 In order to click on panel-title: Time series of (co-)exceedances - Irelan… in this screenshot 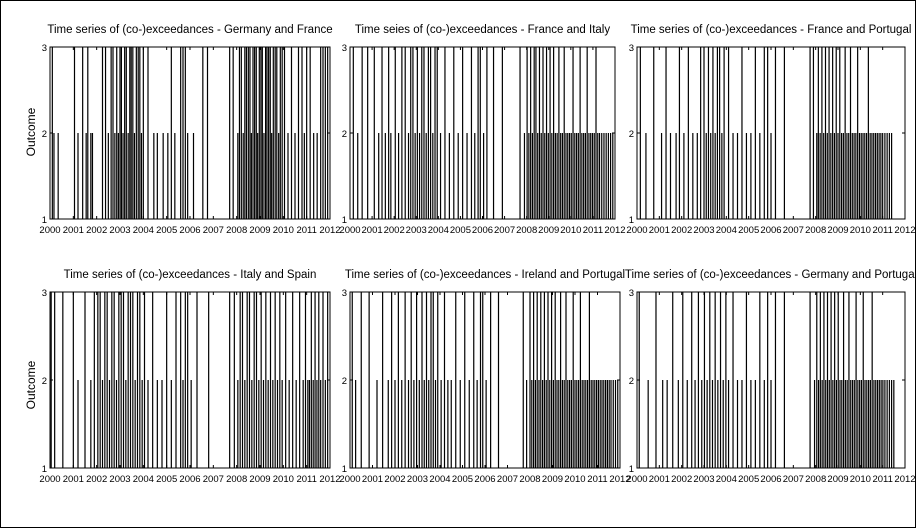, I will do `click(485, 275)`.